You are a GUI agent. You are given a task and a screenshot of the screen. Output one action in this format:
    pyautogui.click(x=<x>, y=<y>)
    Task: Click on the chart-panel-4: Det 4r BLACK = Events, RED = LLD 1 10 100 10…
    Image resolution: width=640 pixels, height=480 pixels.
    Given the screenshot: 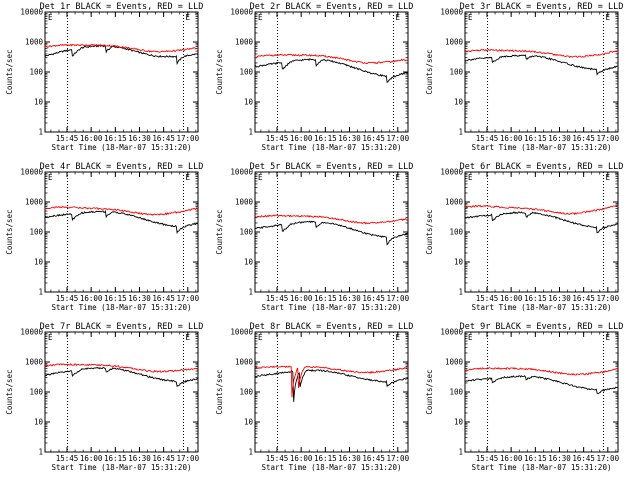 What is the action you would take?
    pyautogui.click(x=104, y=237)
    